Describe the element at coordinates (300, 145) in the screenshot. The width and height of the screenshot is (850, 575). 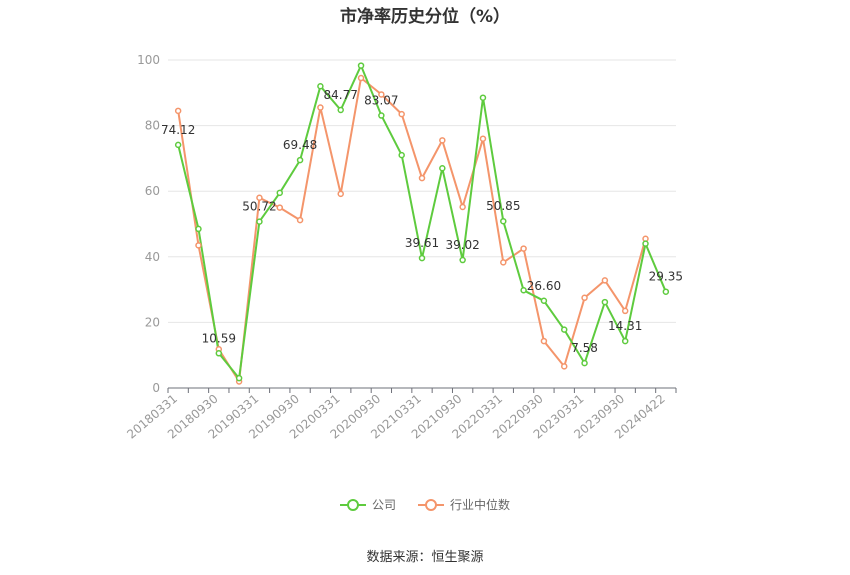
I see `data-label: 69.48` at that location.